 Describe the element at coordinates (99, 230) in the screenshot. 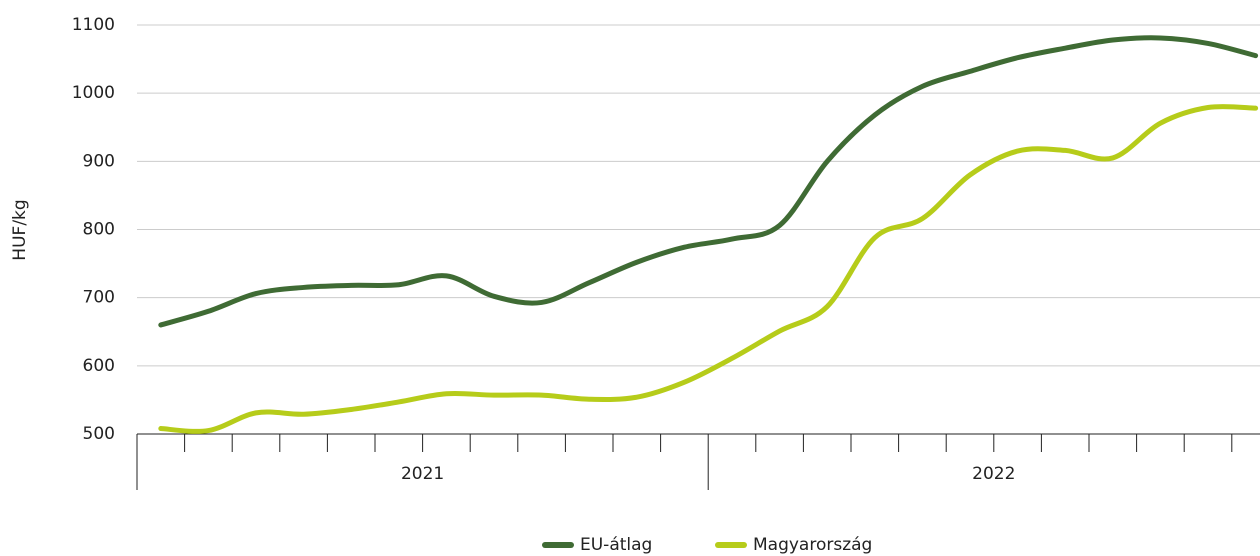

I see `y-tick-label: 800` at that location.